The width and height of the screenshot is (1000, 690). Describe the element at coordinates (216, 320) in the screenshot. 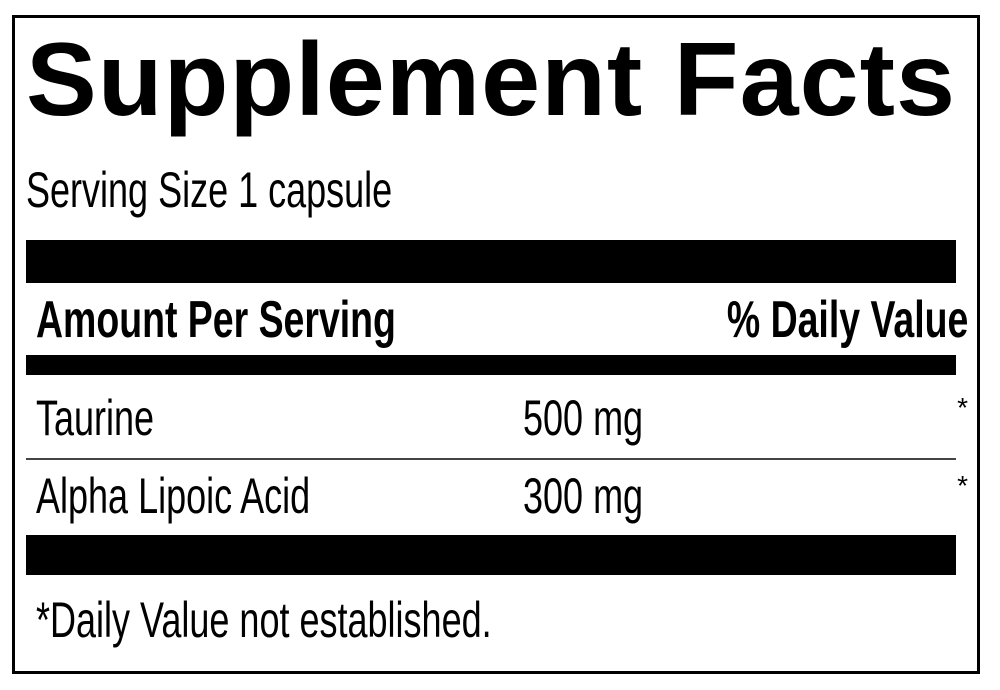

I see `amount-per-serving-header: Amount Per Serving` at that location.